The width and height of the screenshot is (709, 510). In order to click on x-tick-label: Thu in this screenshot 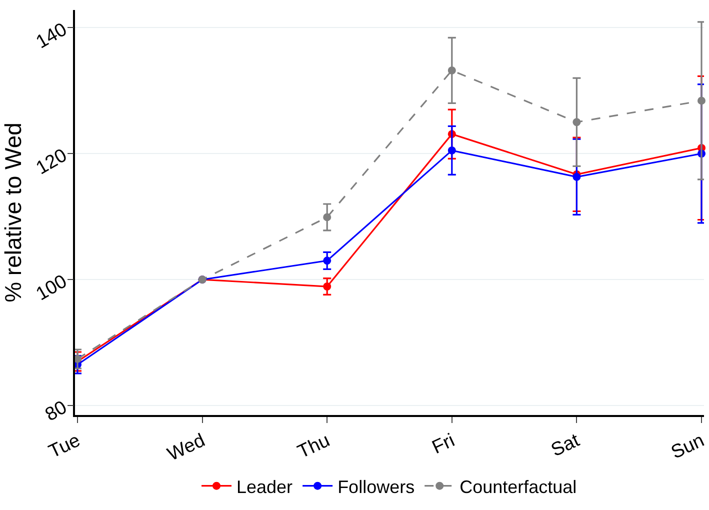, I will do `click(314, 447)`.